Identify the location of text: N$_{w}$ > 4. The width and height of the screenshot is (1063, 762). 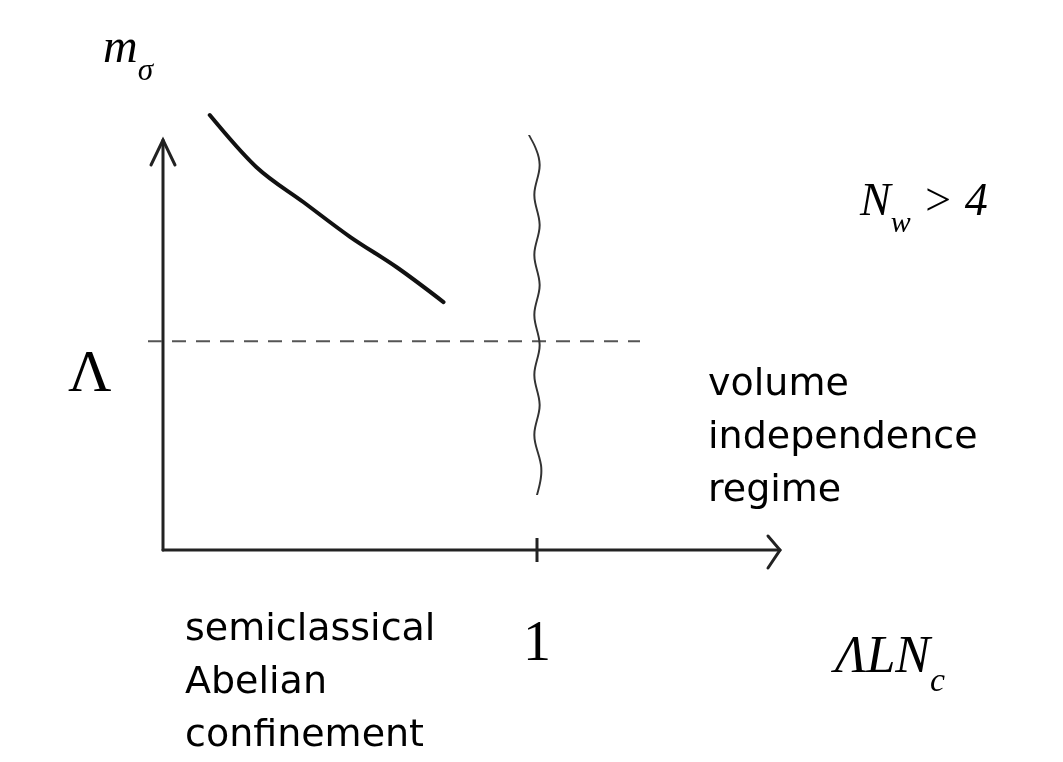
(923, 206).